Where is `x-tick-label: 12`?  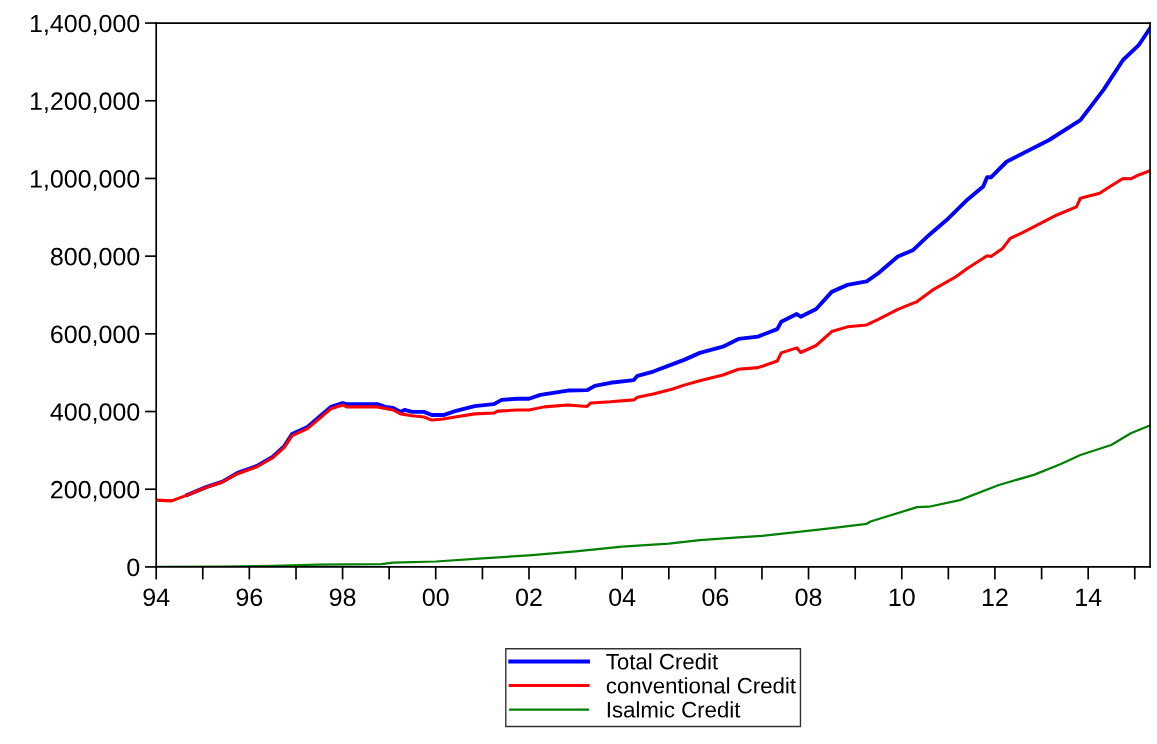 x-tick-label: 12 is located at coordinates (995, 597).